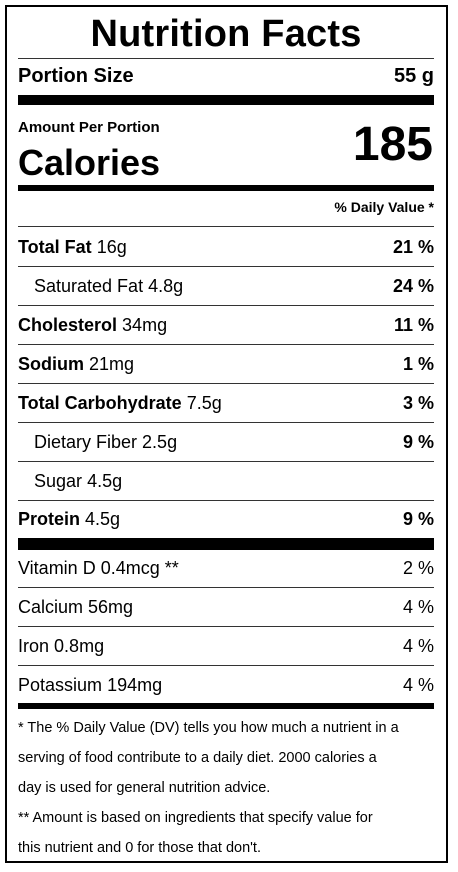 Image resolution: width=458 pixels, height=872 pixels. Describe the element at coordinates (100, 402) in the screenshot. I see `nutrient-name: Total Carbohydrate` at that location.